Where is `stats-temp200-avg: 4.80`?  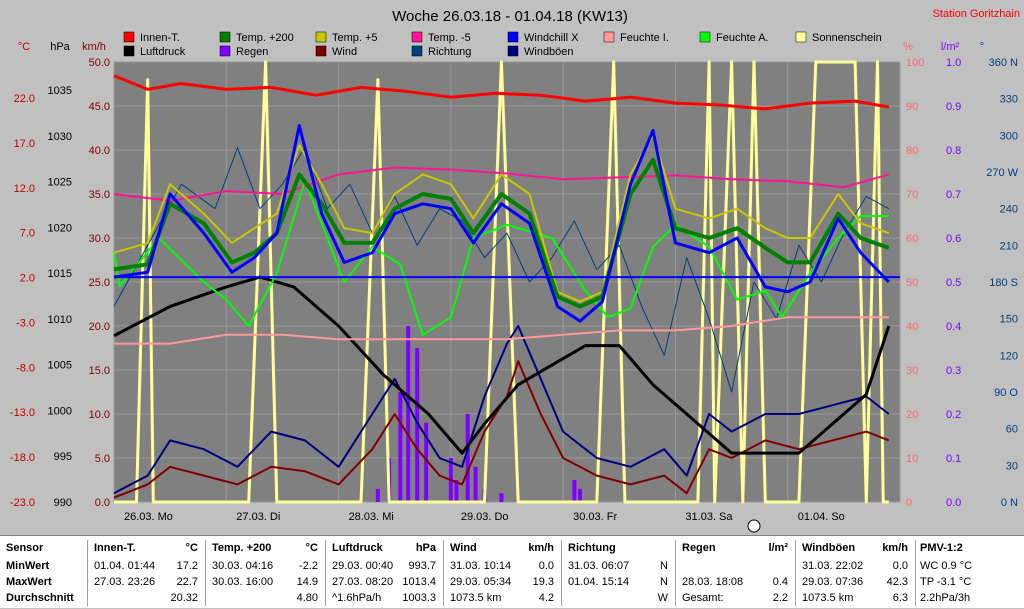 stats-temp200-avg: 4.80 is located at coordinates (307, 598).